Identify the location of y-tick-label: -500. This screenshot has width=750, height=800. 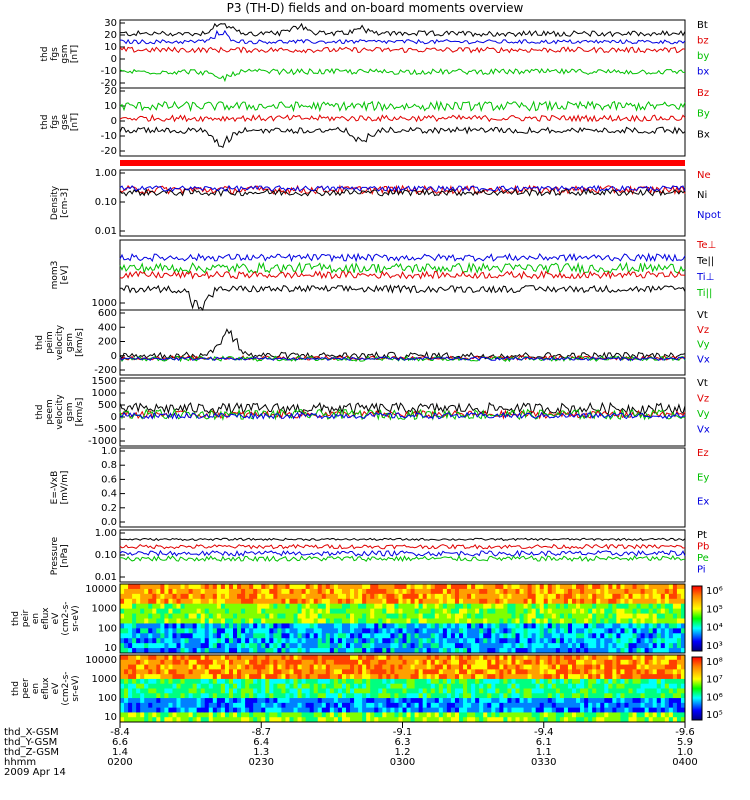
(105, 429).